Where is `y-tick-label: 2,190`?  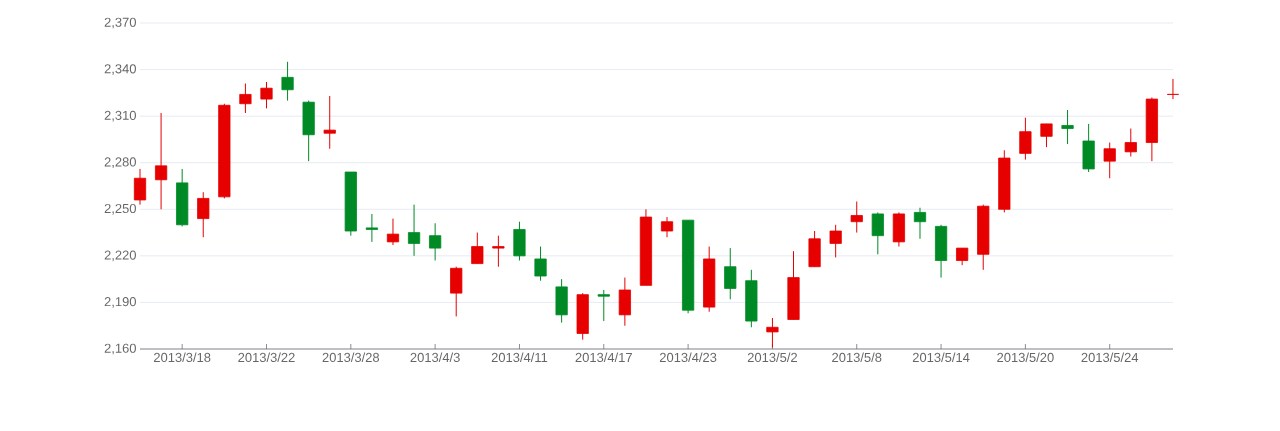
y-tick-label: 2,190 is located at coordinates (120, 302).